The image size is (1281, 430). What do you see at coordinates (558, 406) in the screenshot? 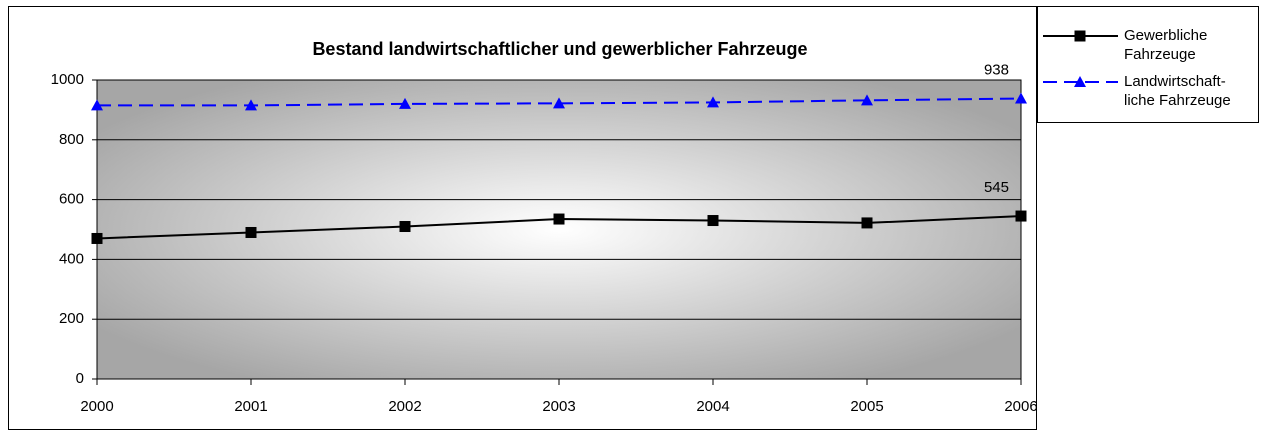
I see `x-tick-label: 2003` at bounding box center [558, 406].